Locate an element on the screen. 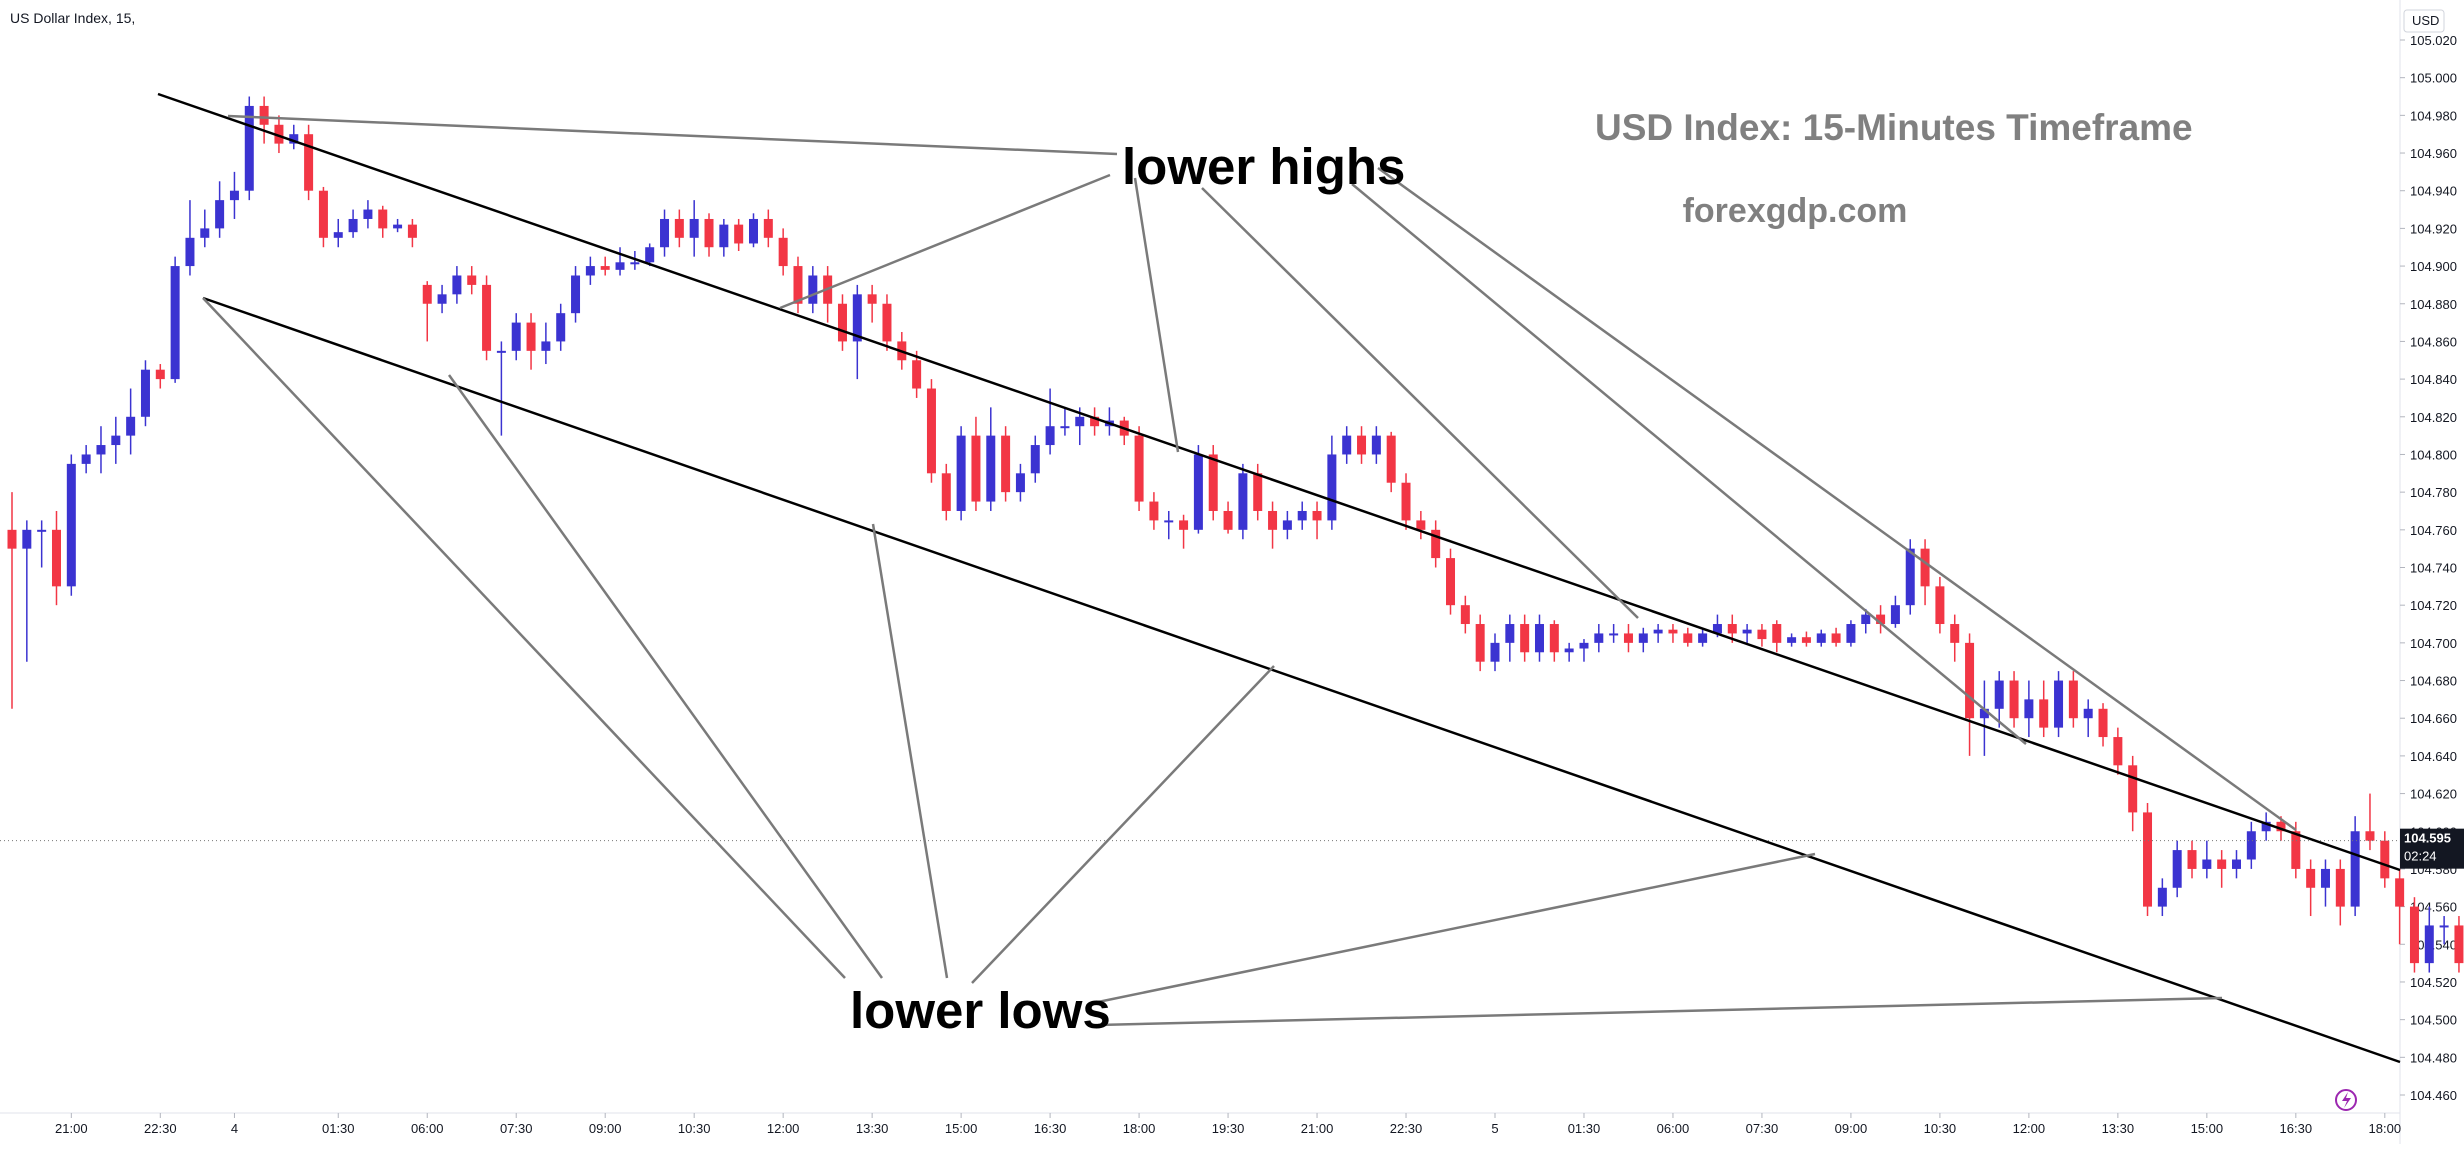  y-tick-label: 104.660 is located at coordinates (2433, 718).